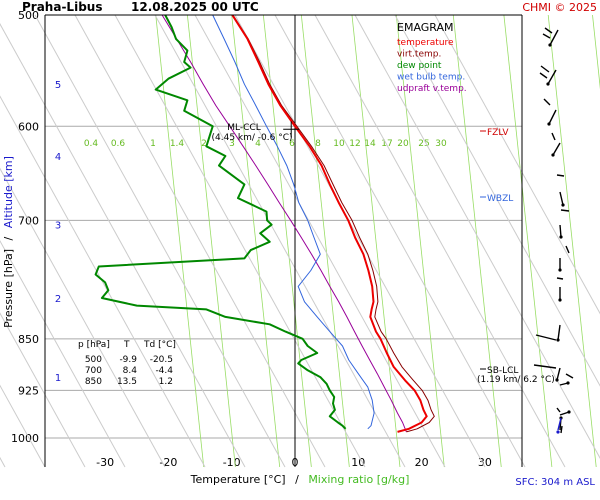 Image resolution: width=600 pixels, height=500 pixels. I want to click on mixing-ratio-label: 6, so click(292, 144).